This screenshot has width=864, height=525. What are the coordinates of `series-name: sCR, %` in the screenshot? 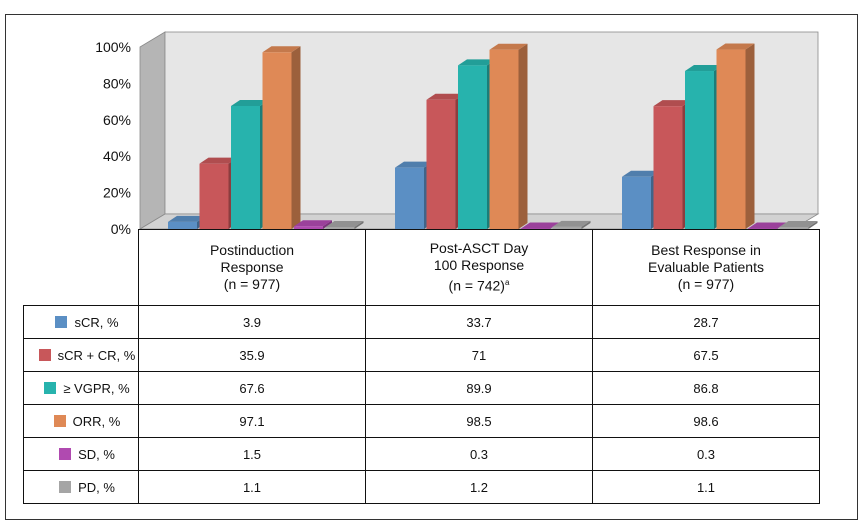 It's located at (96, 322).